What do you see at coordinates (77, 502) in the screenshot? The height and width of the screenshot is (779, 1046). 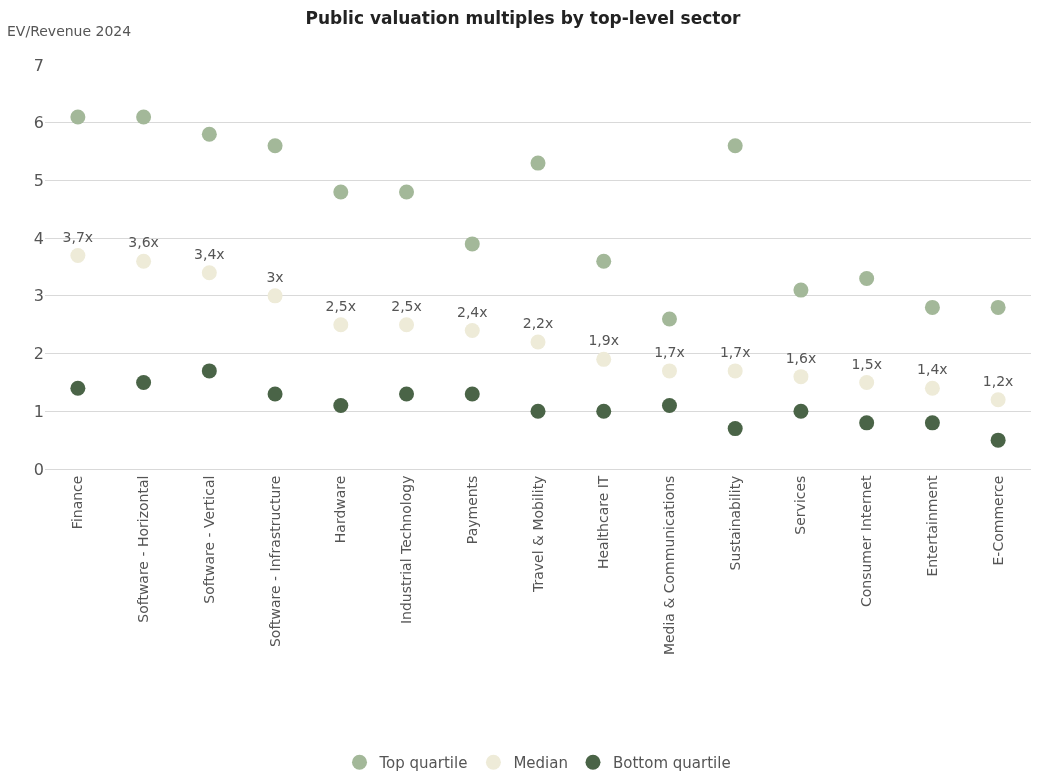 I see `x-tick-label: Finance` at bounding box center [77, 502].